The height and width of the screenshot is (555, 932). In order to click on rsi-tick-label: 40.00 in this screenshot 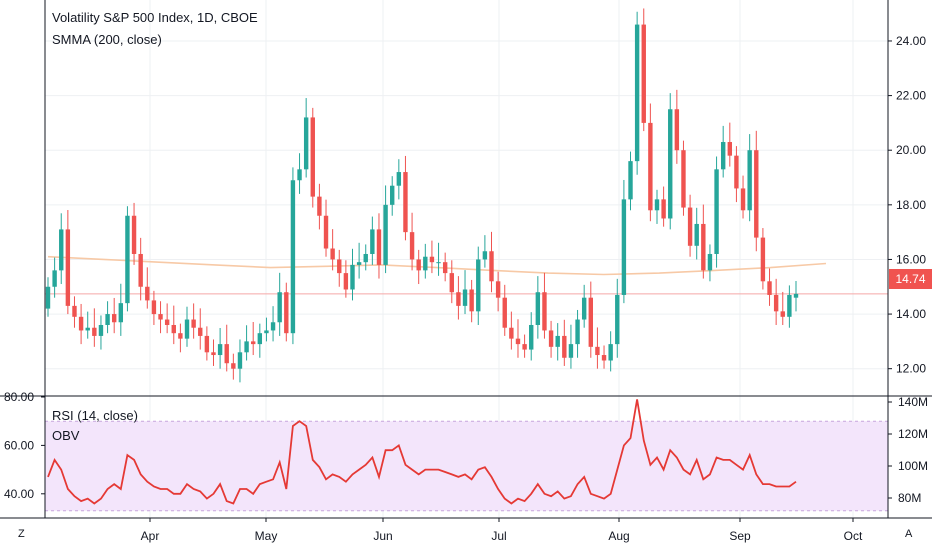, I will do `click(19, 494)`.